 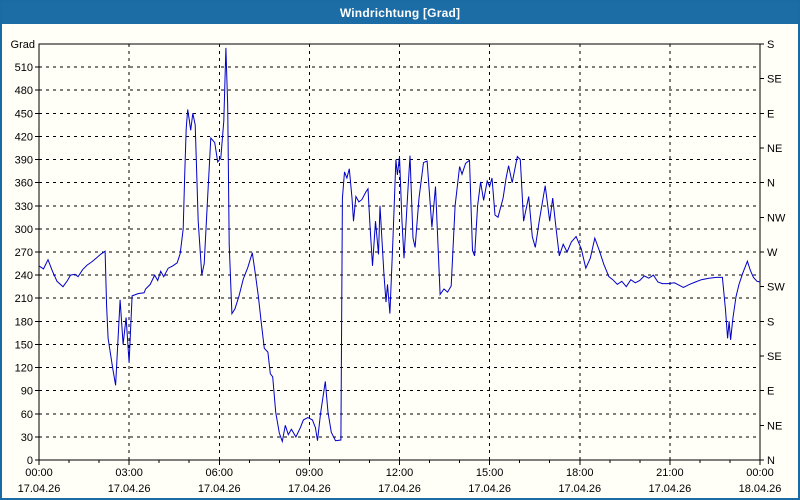 I want to click on y-tick-label: 180, so click(x=24, y=322).